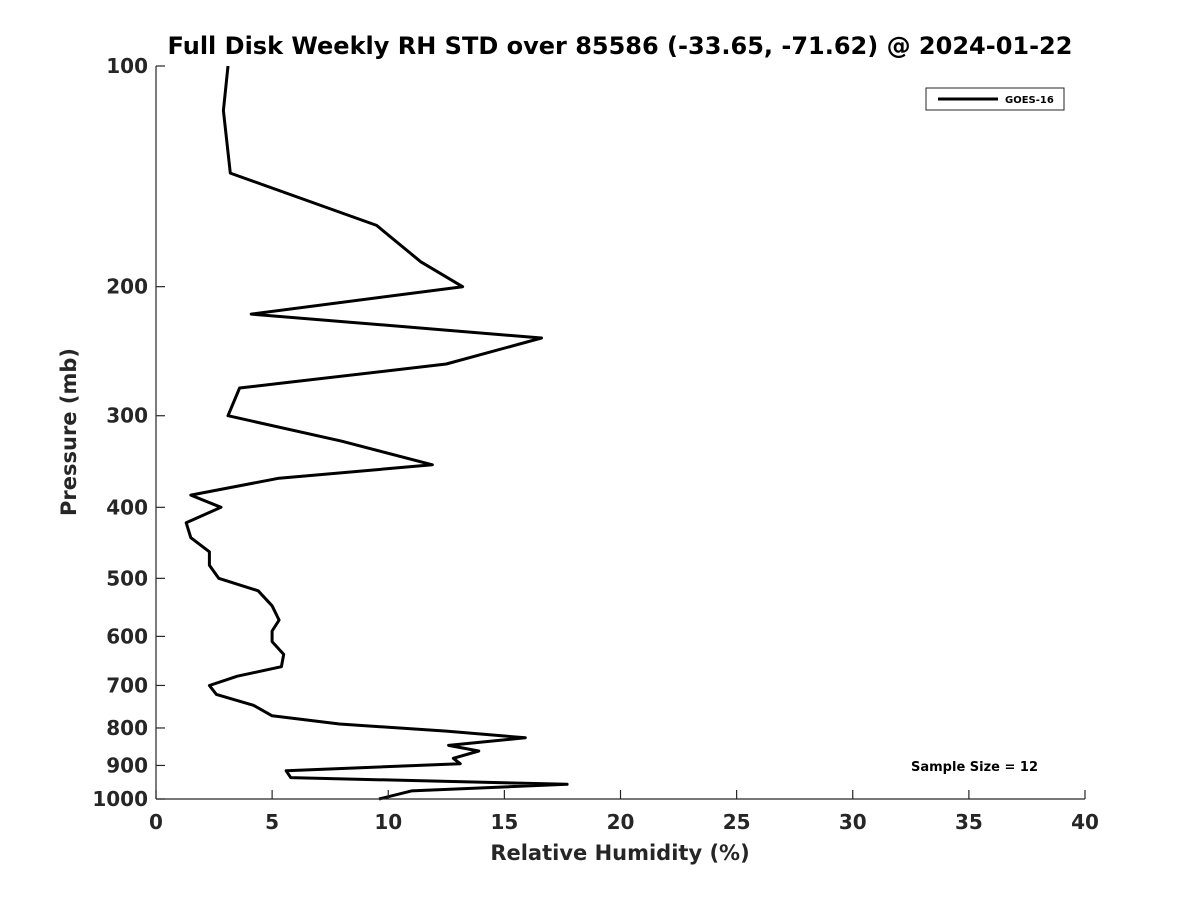 The width and height of the screenshot is (1200, 900). I want to click on x-tick-label-10: 10, so click(388, 822).